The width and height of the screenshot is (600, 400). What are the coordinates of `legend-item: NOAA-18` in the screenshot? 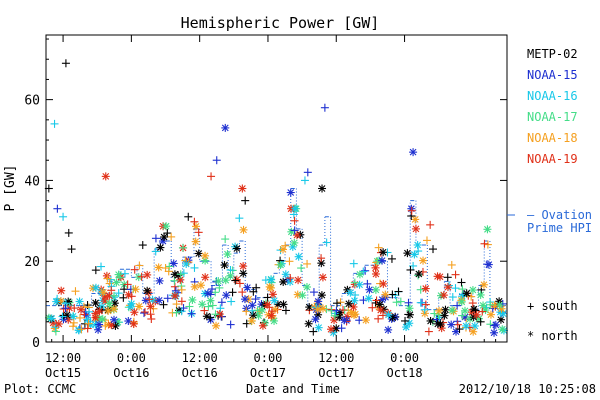 It's located at (552, 138).